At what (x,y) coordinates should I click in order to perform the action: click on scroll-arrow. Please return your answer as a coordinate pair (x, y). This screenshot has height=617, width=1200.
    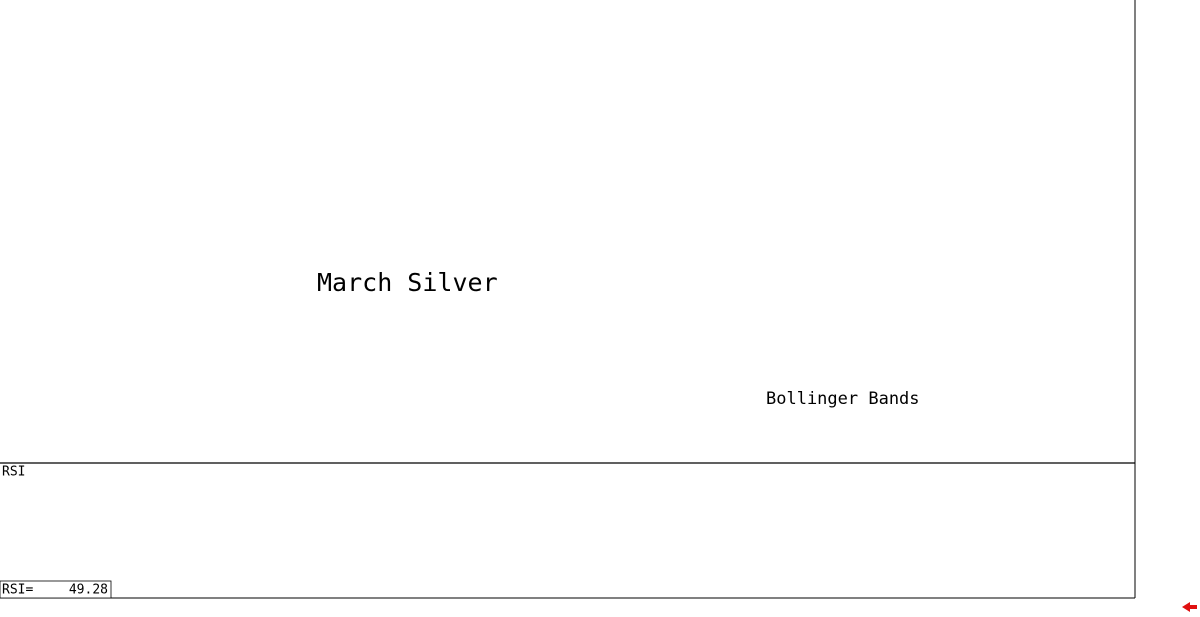
    Looking at the image, I should click on (1189, 607).